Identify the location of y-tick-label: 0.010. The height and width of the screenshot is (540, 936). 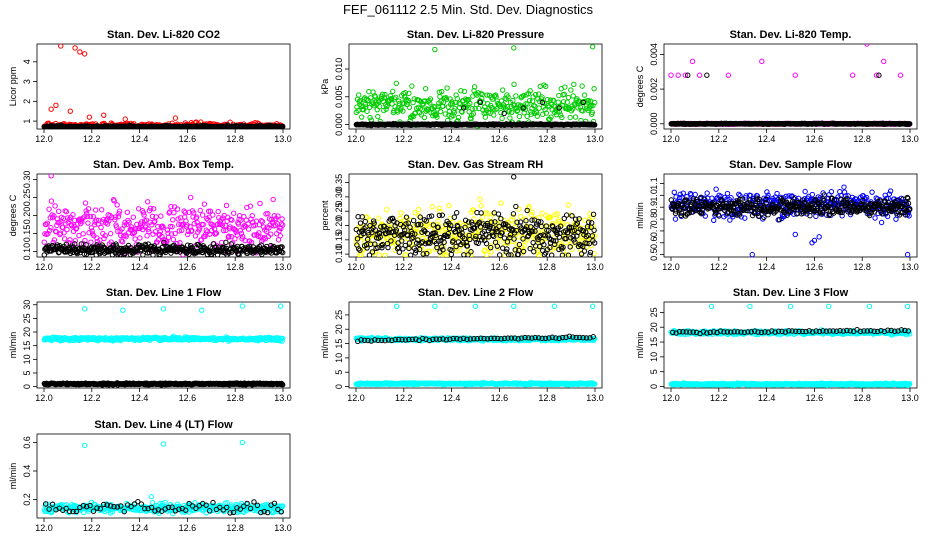
(339, 69).